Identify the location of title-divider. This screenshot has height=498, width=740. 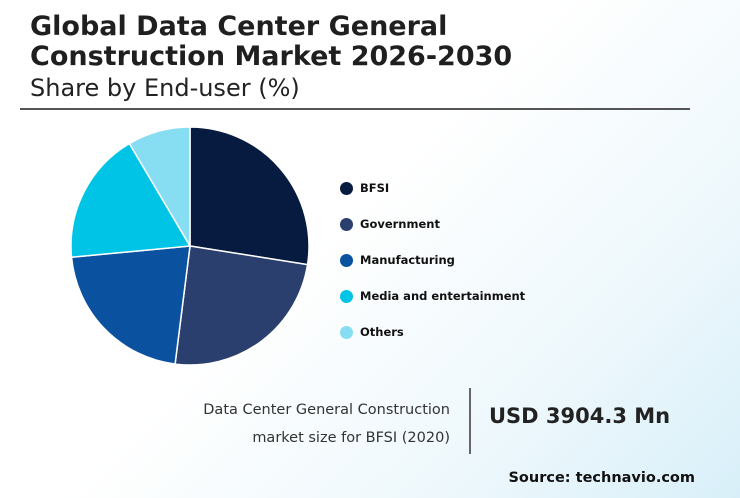
(355, 109).